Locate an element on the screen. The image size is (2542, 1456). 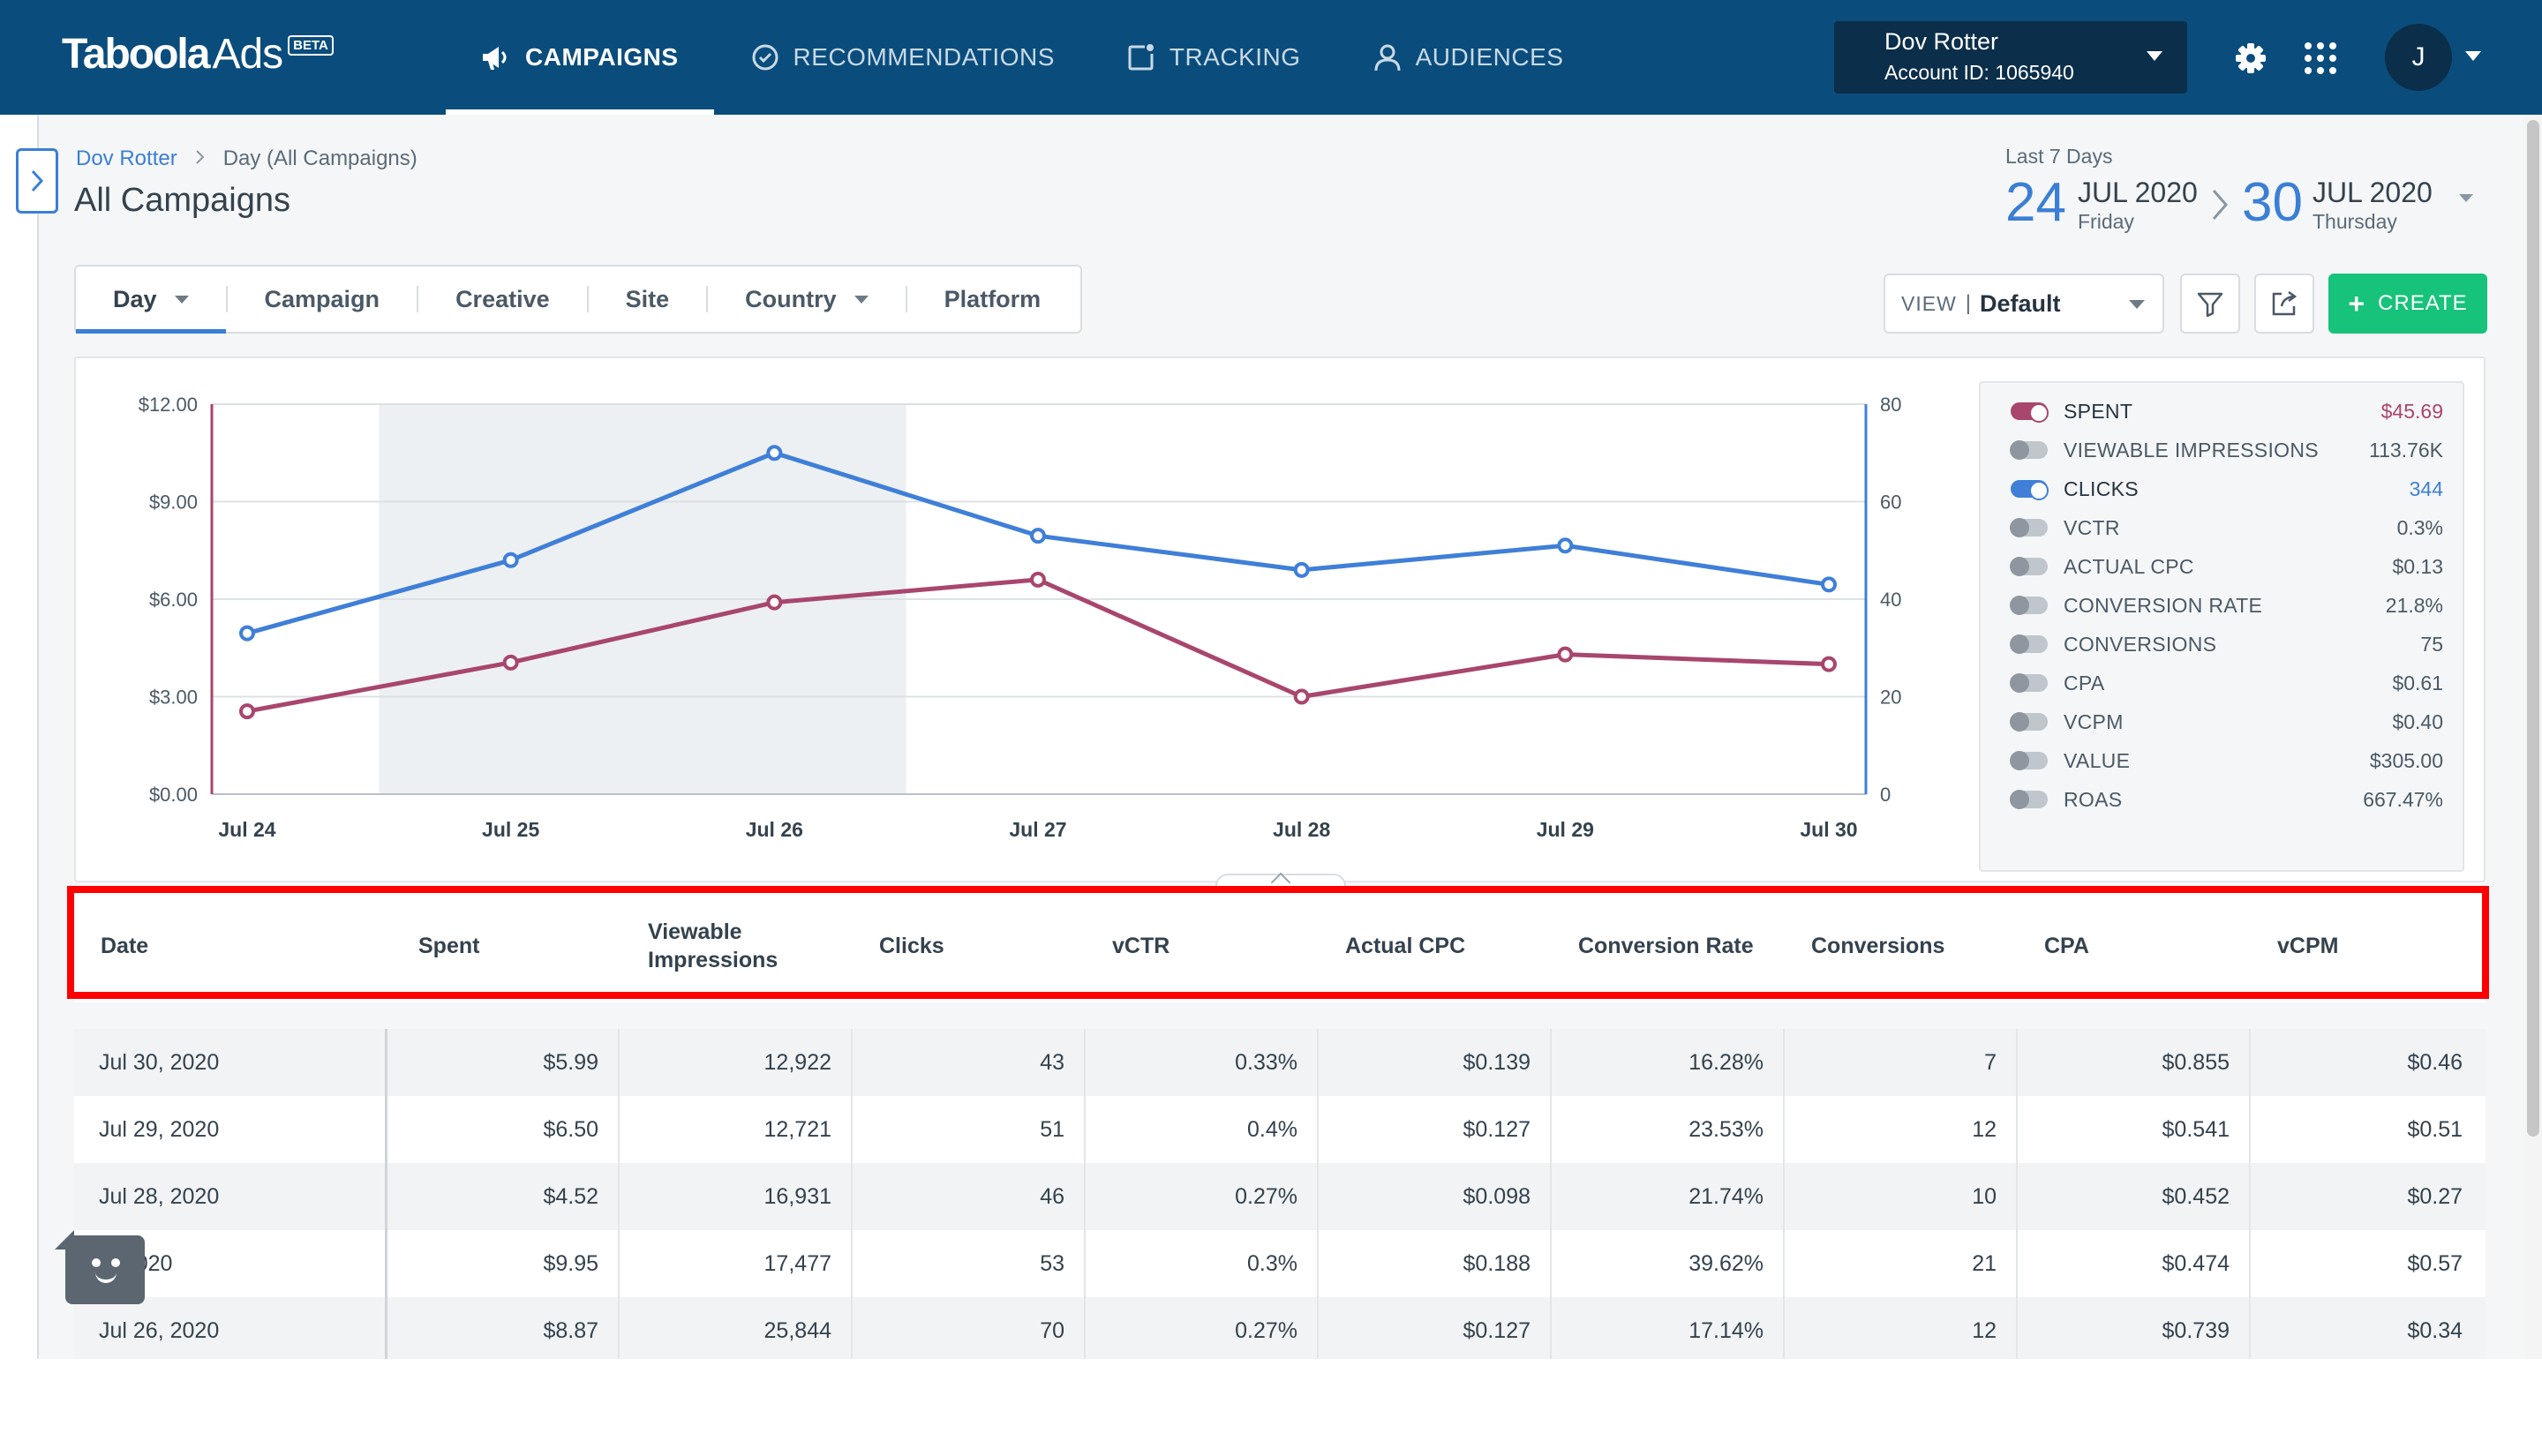
nav-tab-tracking: TRACKING is located at coordinates (1213, 57).